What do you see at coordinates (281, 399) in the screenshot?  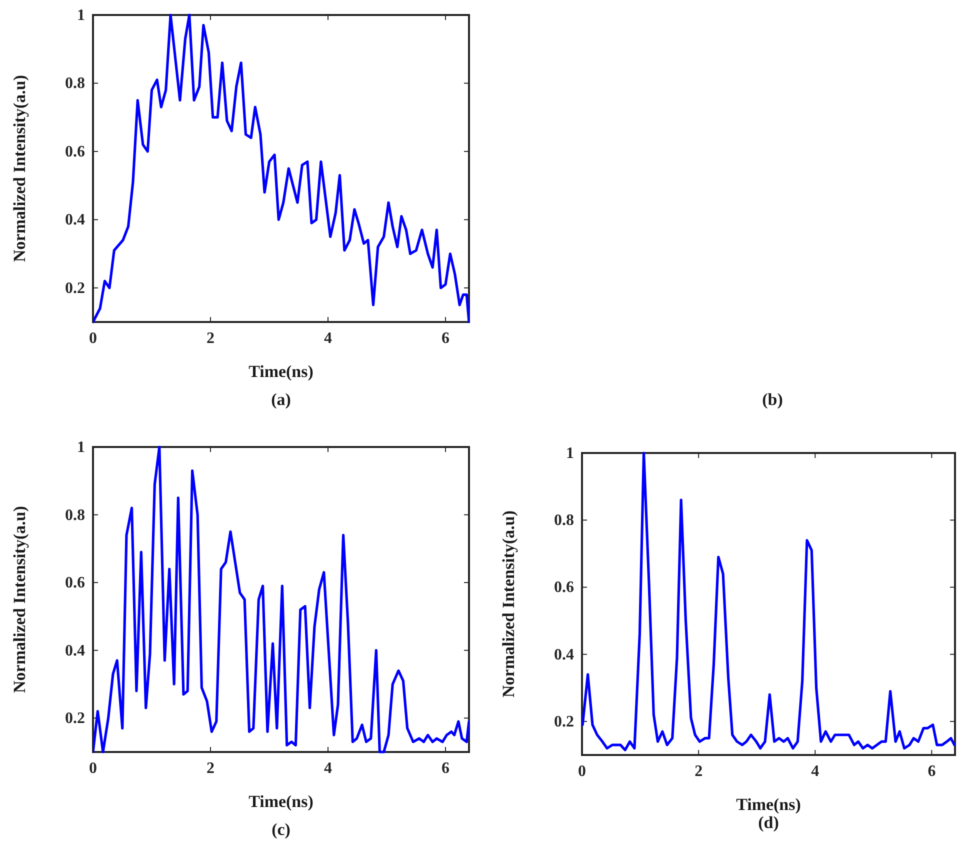 I see `text: (a)` at bounding box center [281, 399].